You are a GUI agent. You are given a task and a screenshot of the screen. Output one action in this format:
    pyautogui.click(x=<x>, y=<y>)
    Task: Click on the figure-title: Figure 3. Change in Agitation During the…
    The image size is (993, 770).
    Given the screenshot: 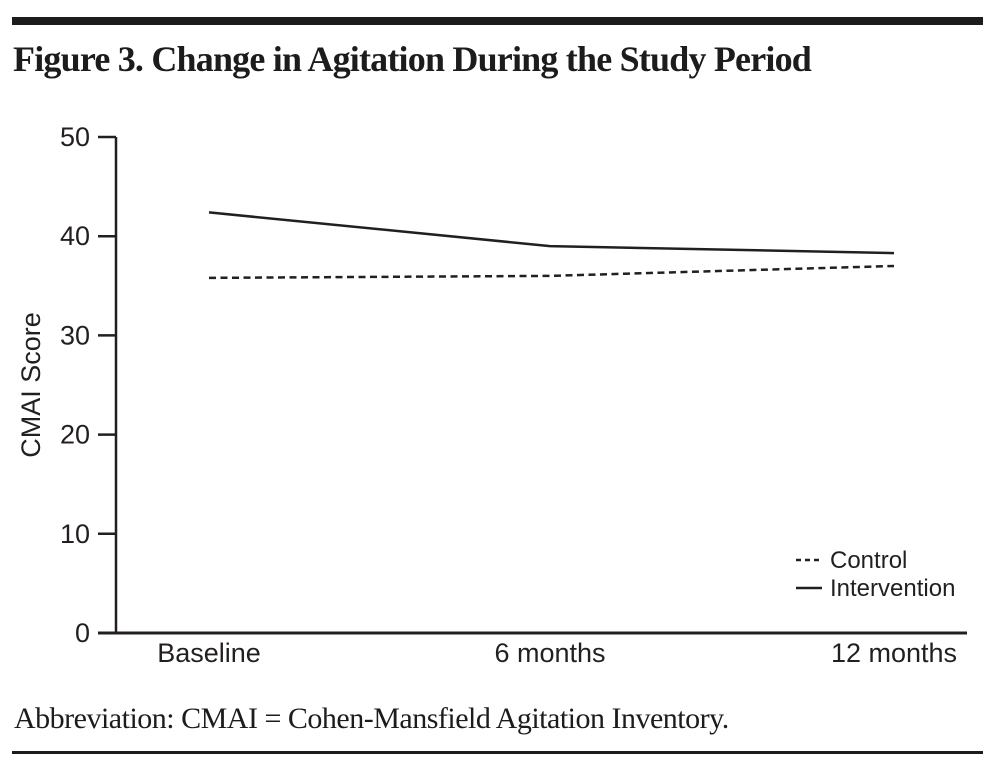 What is the action you would take?
    pyautogui.click(x=412, y=59)
    